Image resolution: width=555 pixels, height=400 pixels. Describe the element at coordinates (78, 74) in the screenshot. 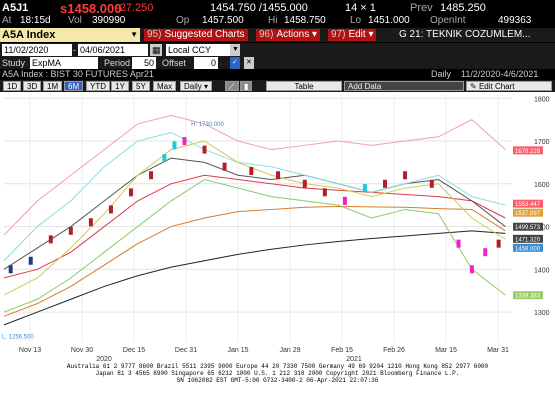

I see `security-description: A5A Index : BIST 30 FUTURES Apr21` at that location.